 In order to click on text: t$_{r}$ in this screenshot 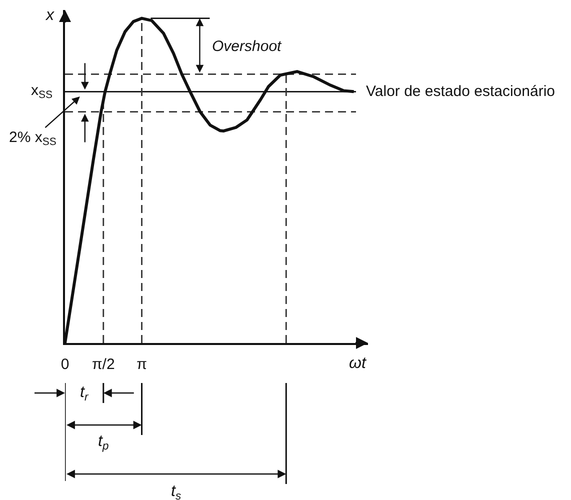, I will do `click(85, 394)`.